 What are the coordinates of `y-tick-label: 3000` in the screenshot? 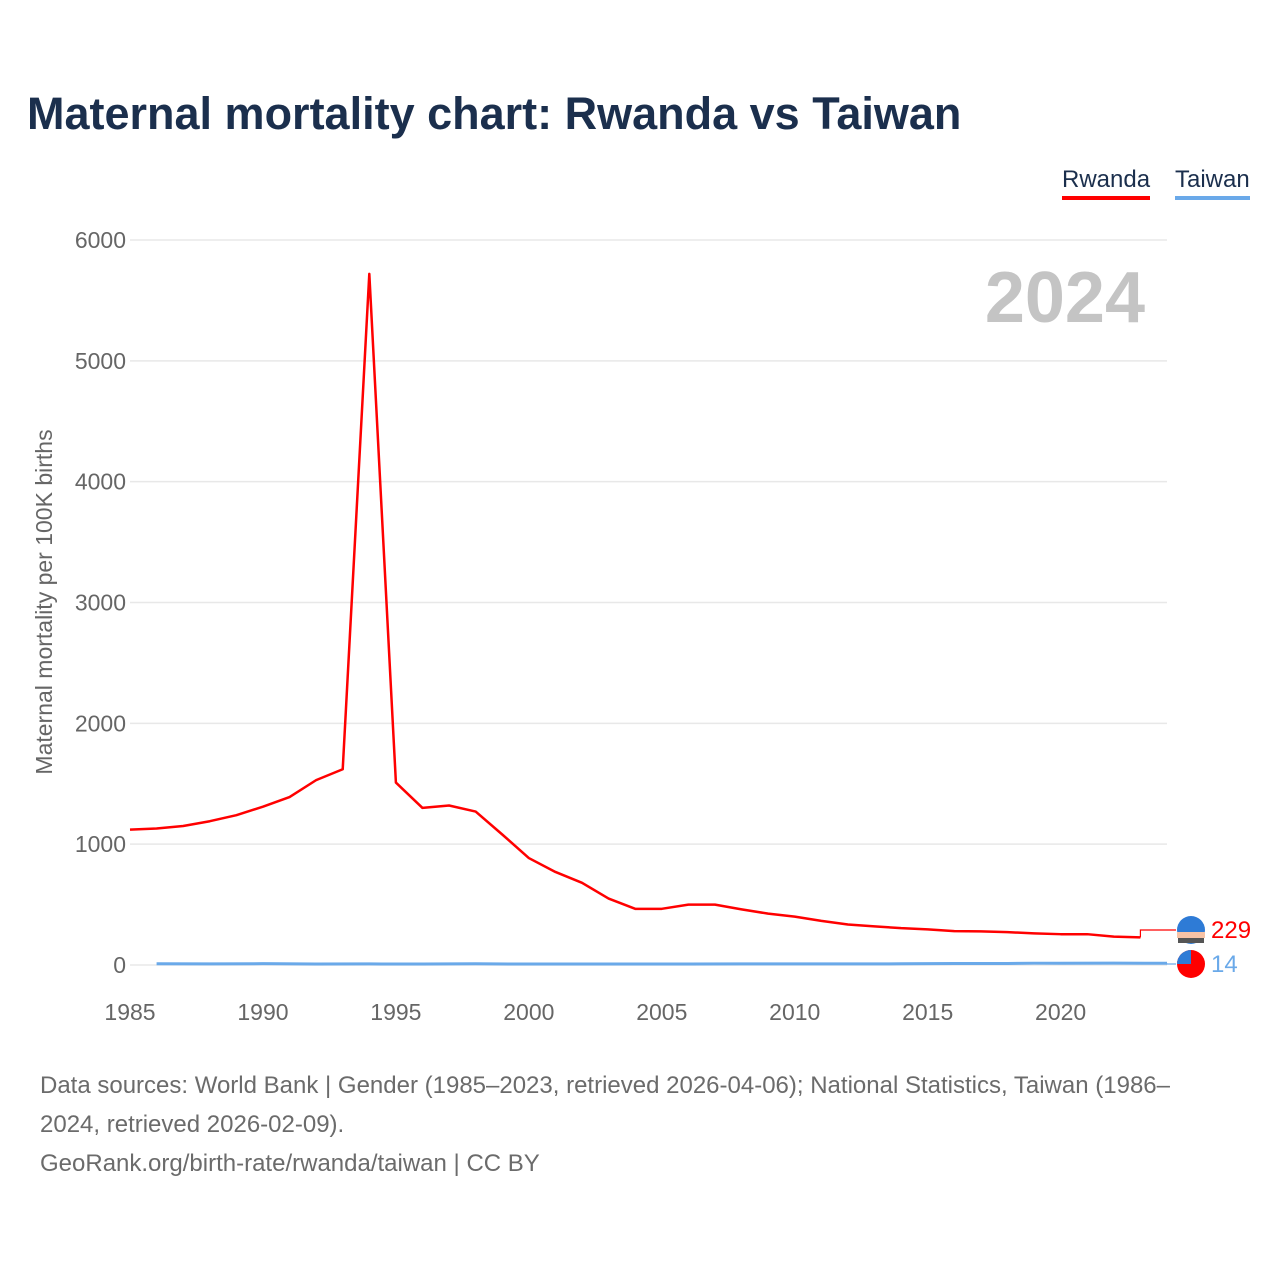 It's located at (100, 603).